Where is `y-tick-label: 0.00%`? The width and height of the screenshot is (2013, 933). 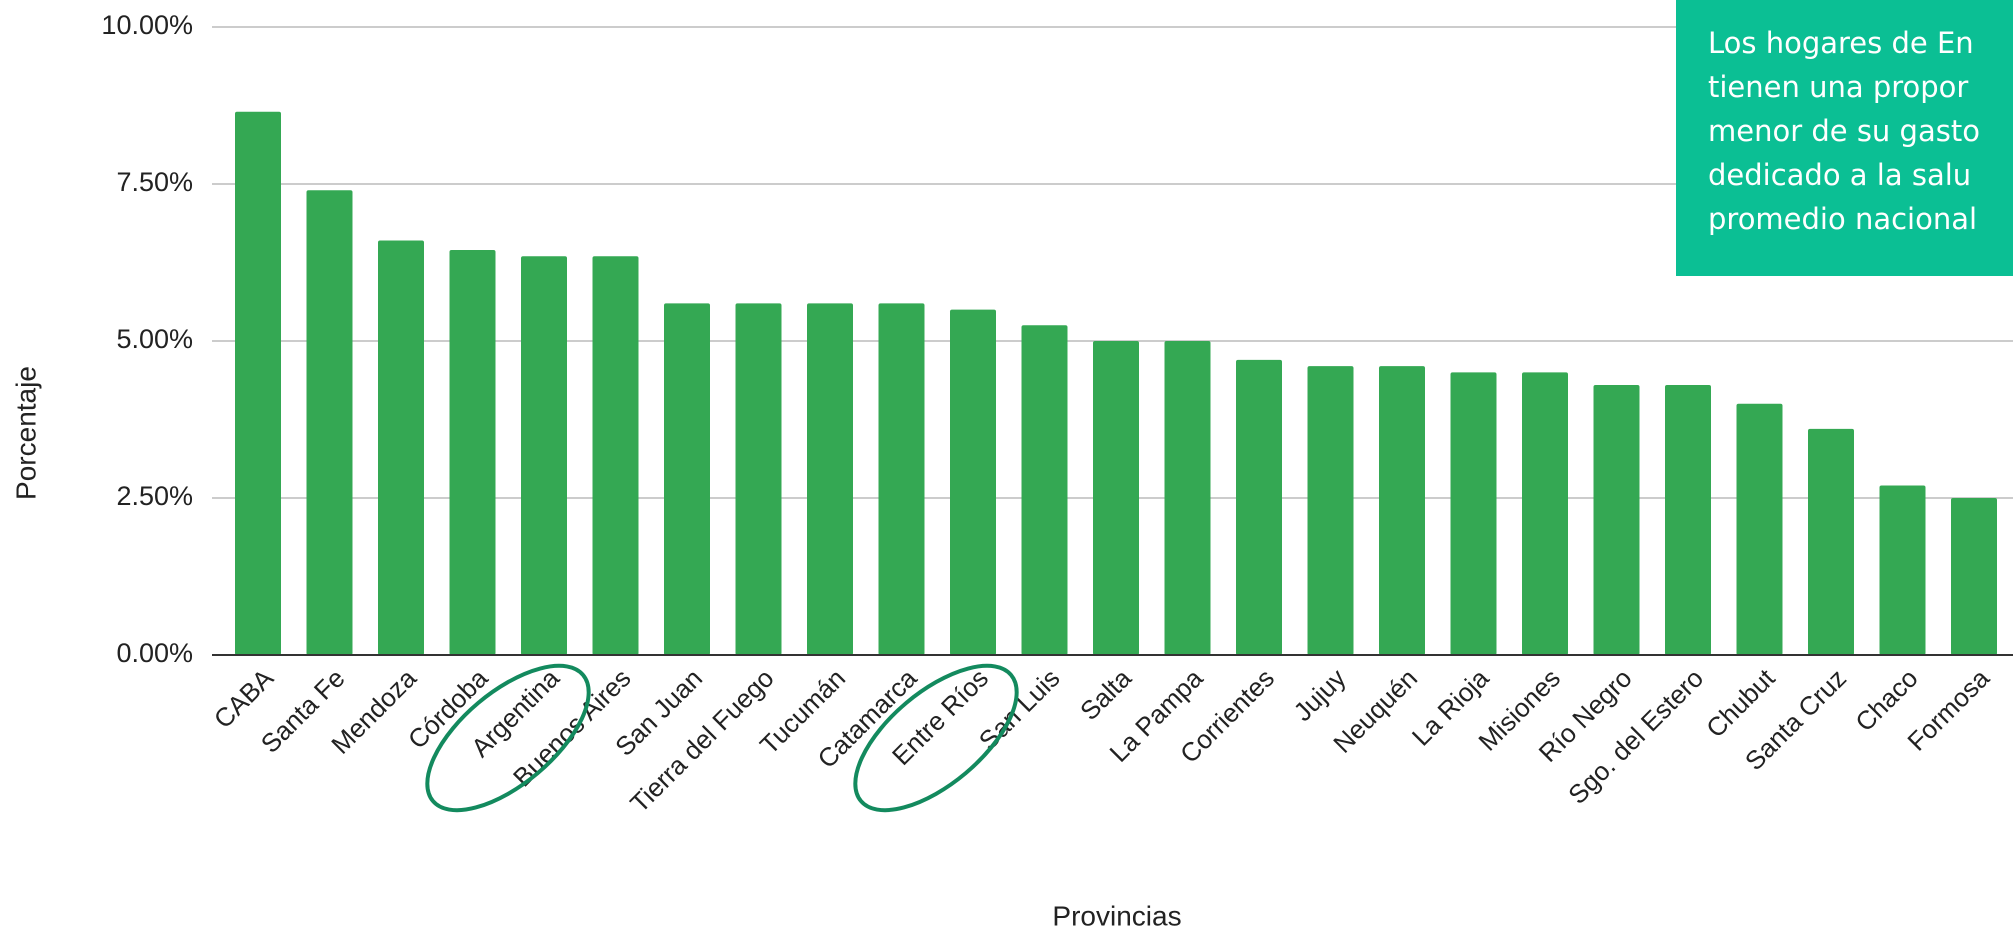 y-tick-label: 0.00% is located at coordinates (154, 653).